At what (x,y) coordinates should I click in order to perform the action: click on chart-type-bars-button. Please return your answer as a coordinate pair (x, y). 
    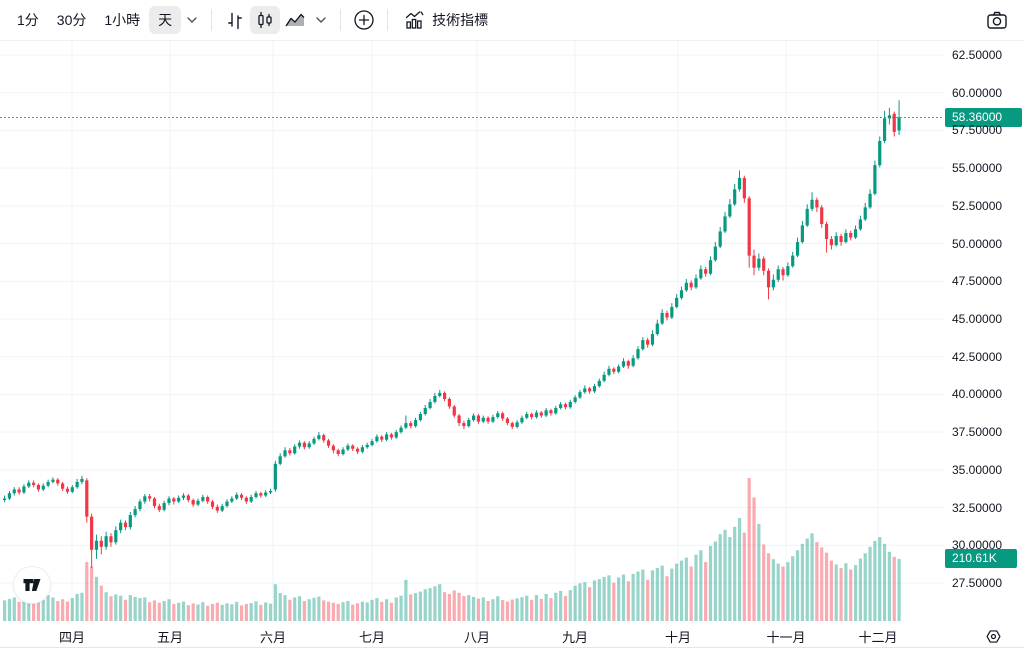
    Looking at the image, I should click on (235, 20).